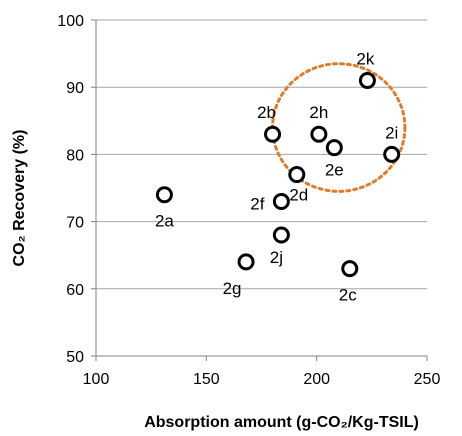  I want to click on x-tick-label: 150, so click(206, 379).